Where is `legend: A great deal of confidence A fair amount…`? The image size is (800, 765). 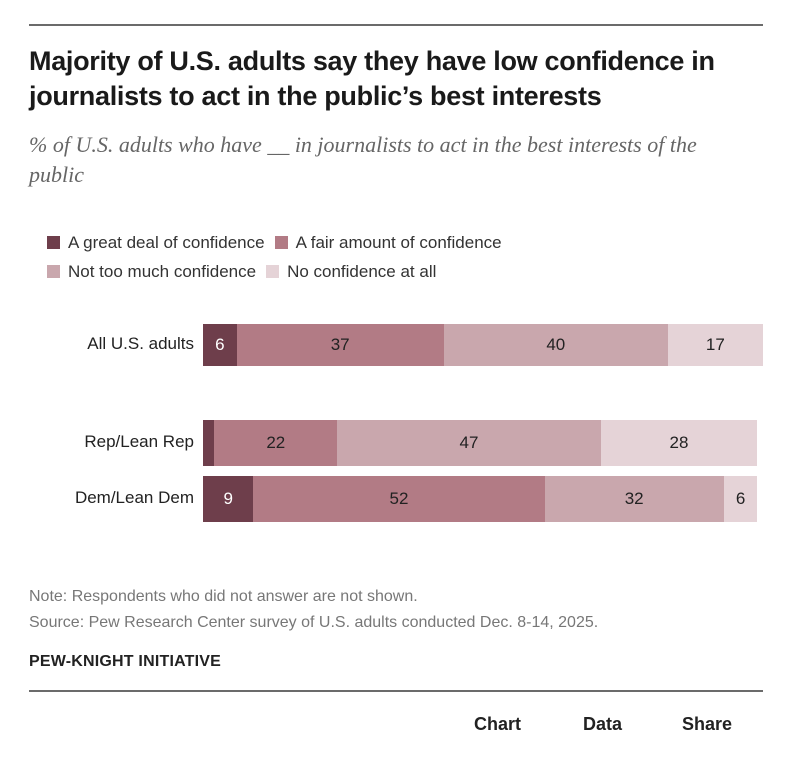
legend: A great deal of confidence A fair amount… is located at coordinates (347, 257).